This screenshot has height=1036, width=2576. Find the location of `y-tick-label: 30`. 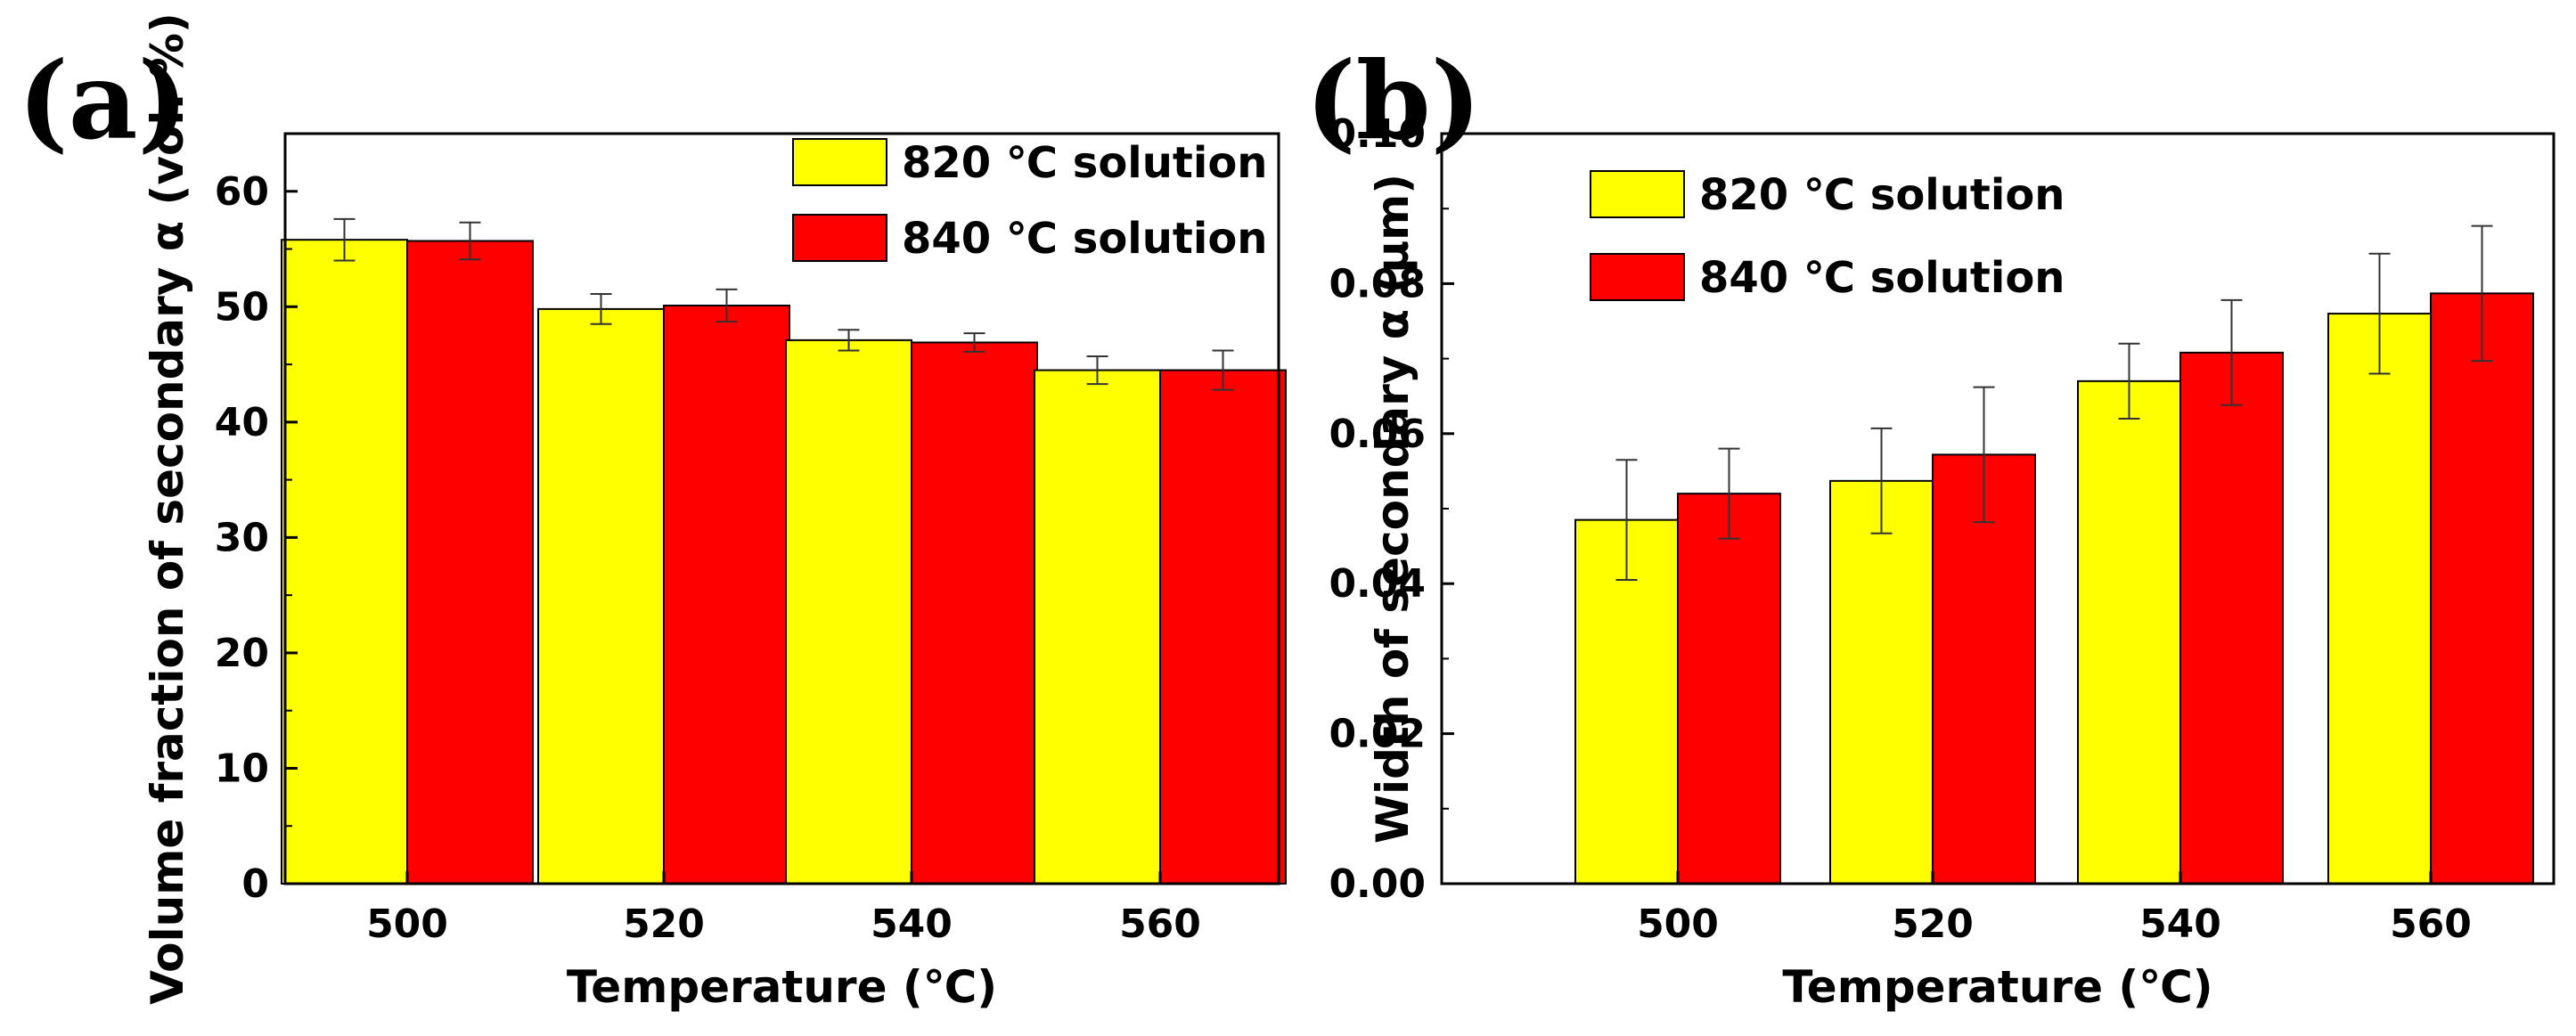

y-tick-label: 30 is located at coordinates (242, 537).